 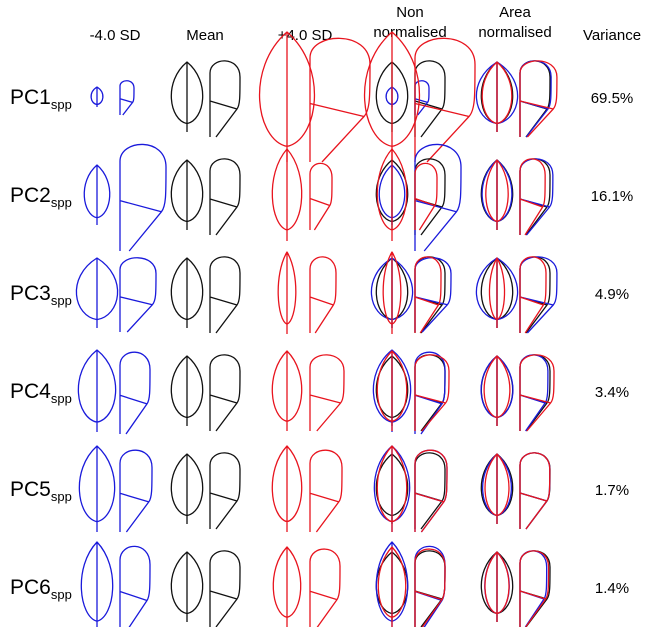 I want to click on column-header: Area, so click(x=515, y=12).